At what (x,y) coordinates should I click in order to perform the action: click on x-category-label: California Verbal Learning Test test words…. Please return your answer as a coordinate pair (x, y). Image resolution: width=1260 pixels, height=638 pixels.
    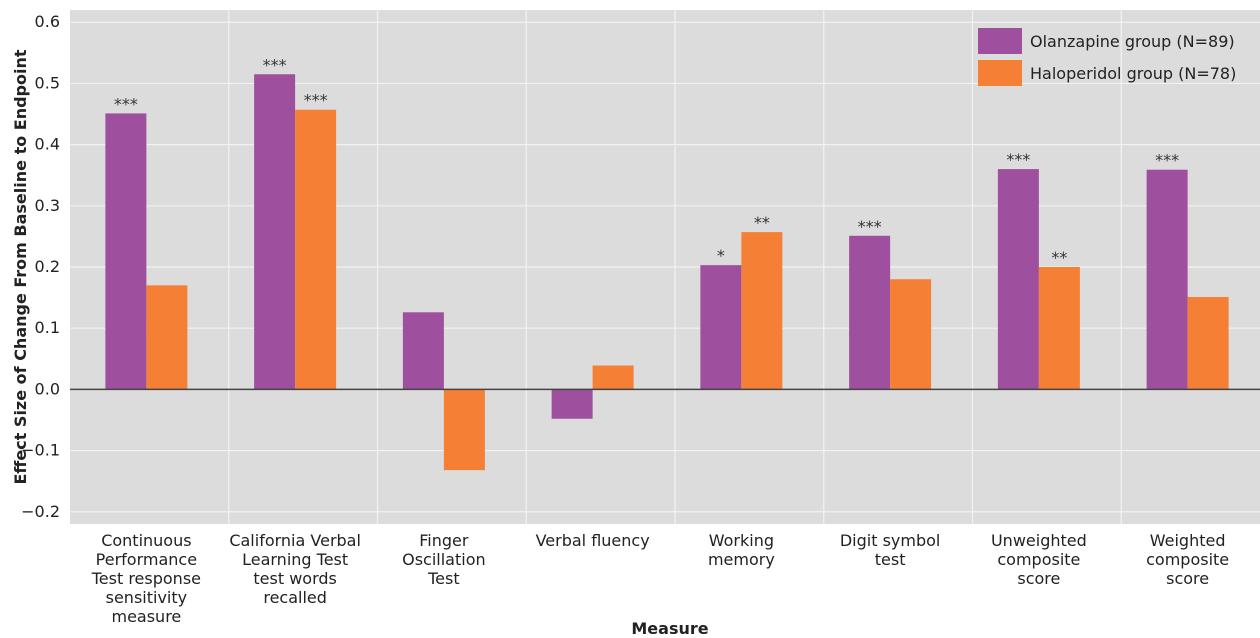
    Looking at the image, I should click on (295, 569).